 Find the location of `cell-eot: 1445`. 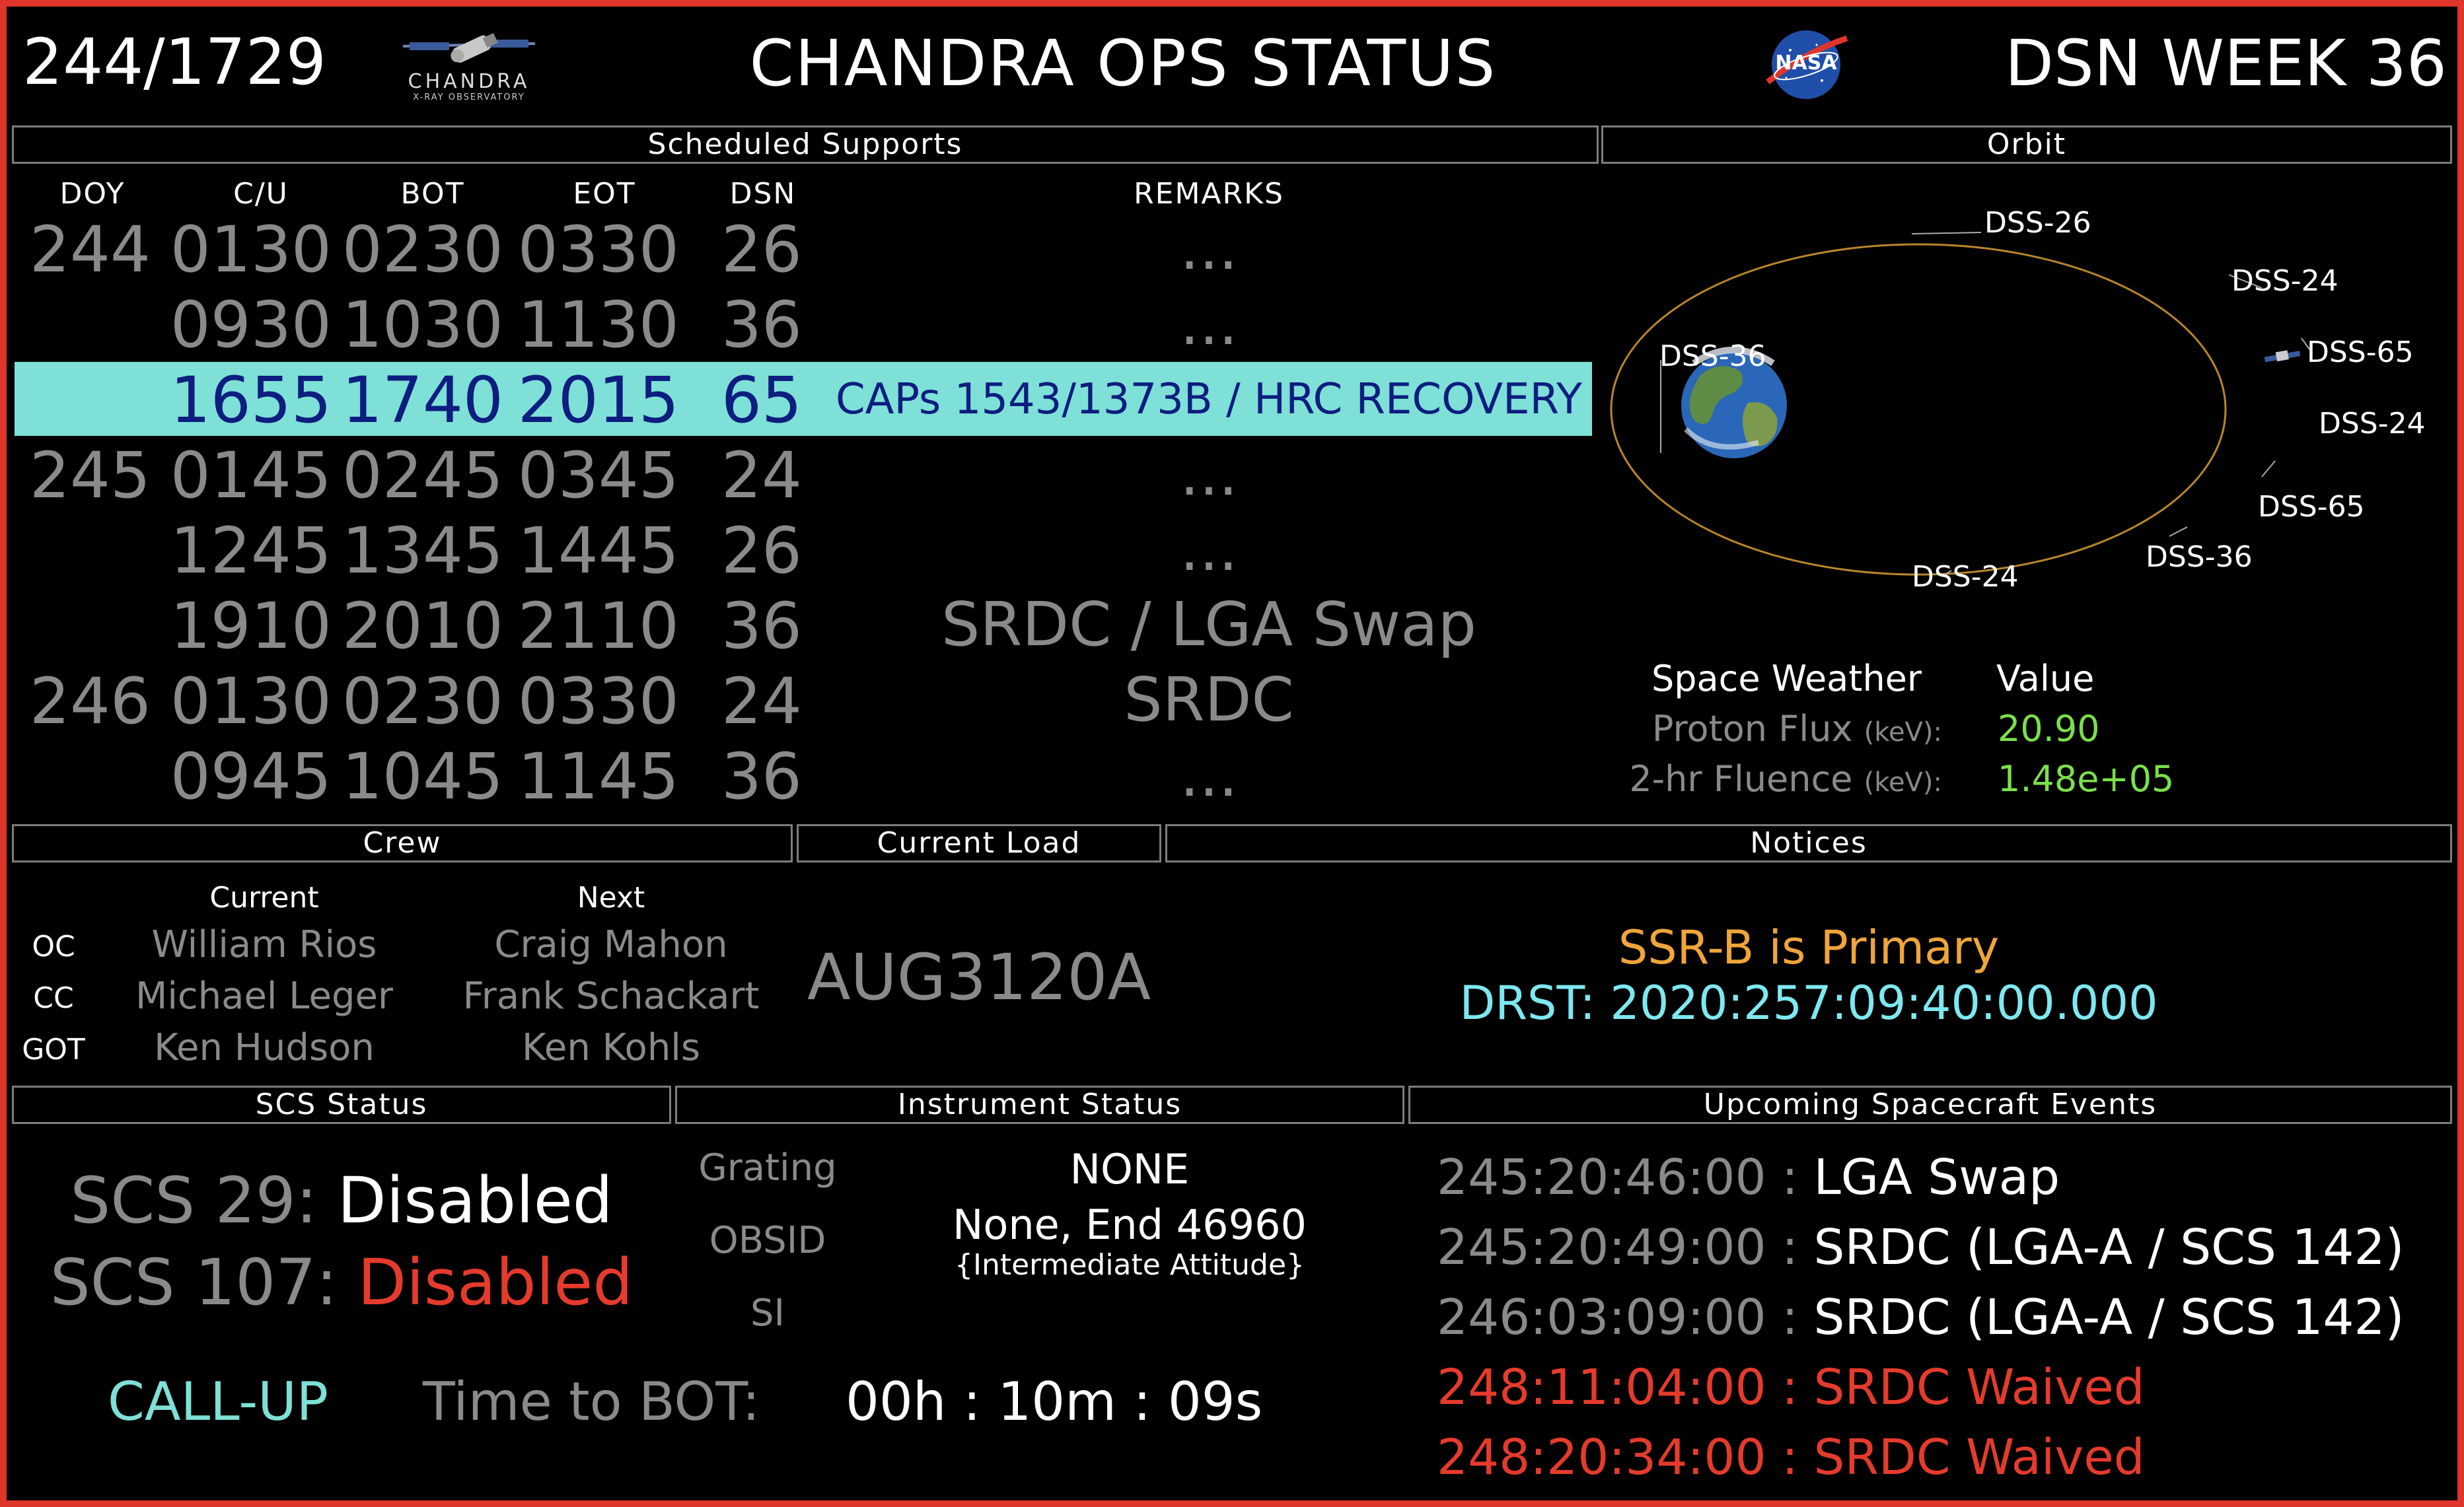

cell-eot: 1445 is located at coordinates (598, 551).